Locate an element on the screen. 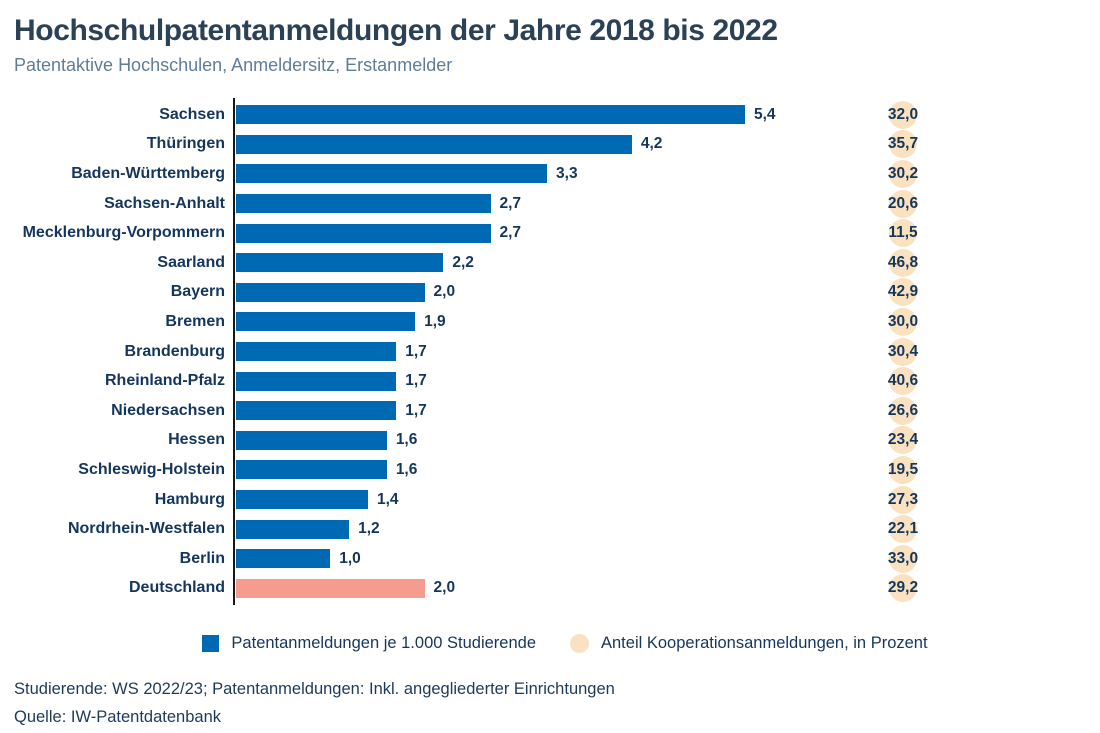  coop-value: 22,1 is located at coordinates (903, 529).